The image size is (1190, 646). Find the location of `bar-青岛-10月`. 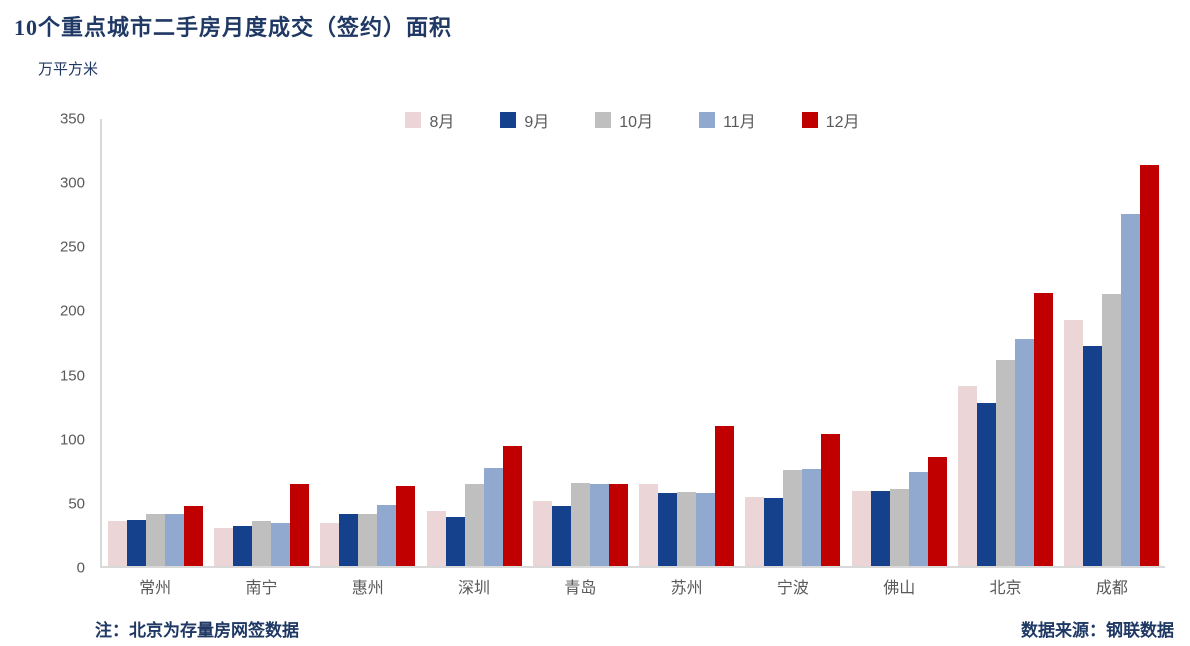

bar-青岛-10月 is located at coordinates (580, 524).